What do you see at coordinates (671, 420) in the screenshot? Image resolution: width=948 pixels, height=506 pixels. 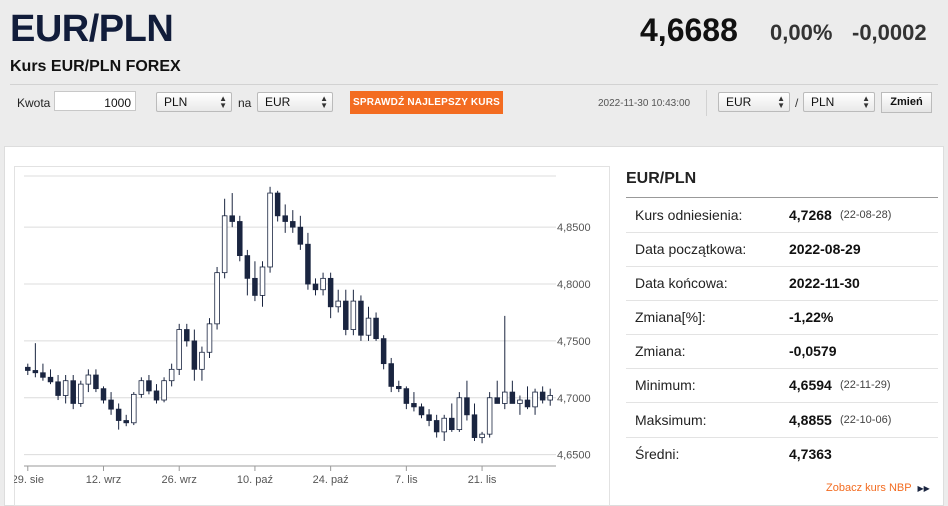 I see `info-row-label: Maksimum:` at bounding box center [671, 420].